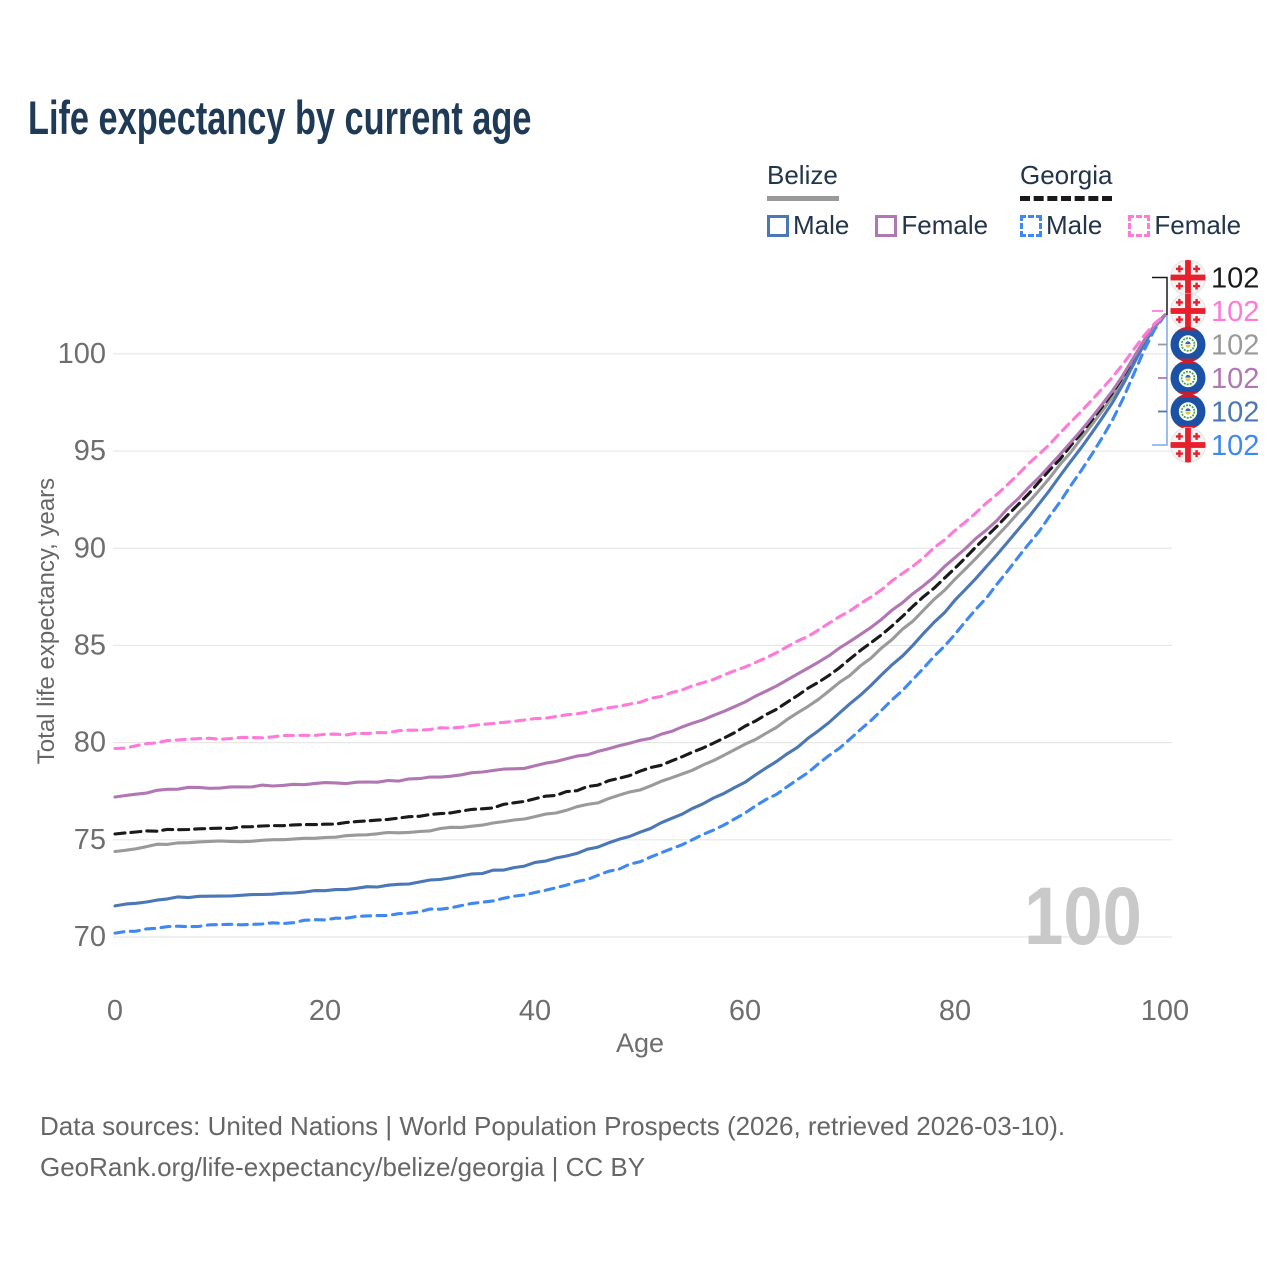  I want to click on georgia-male-swatch, so click(1031, 225).